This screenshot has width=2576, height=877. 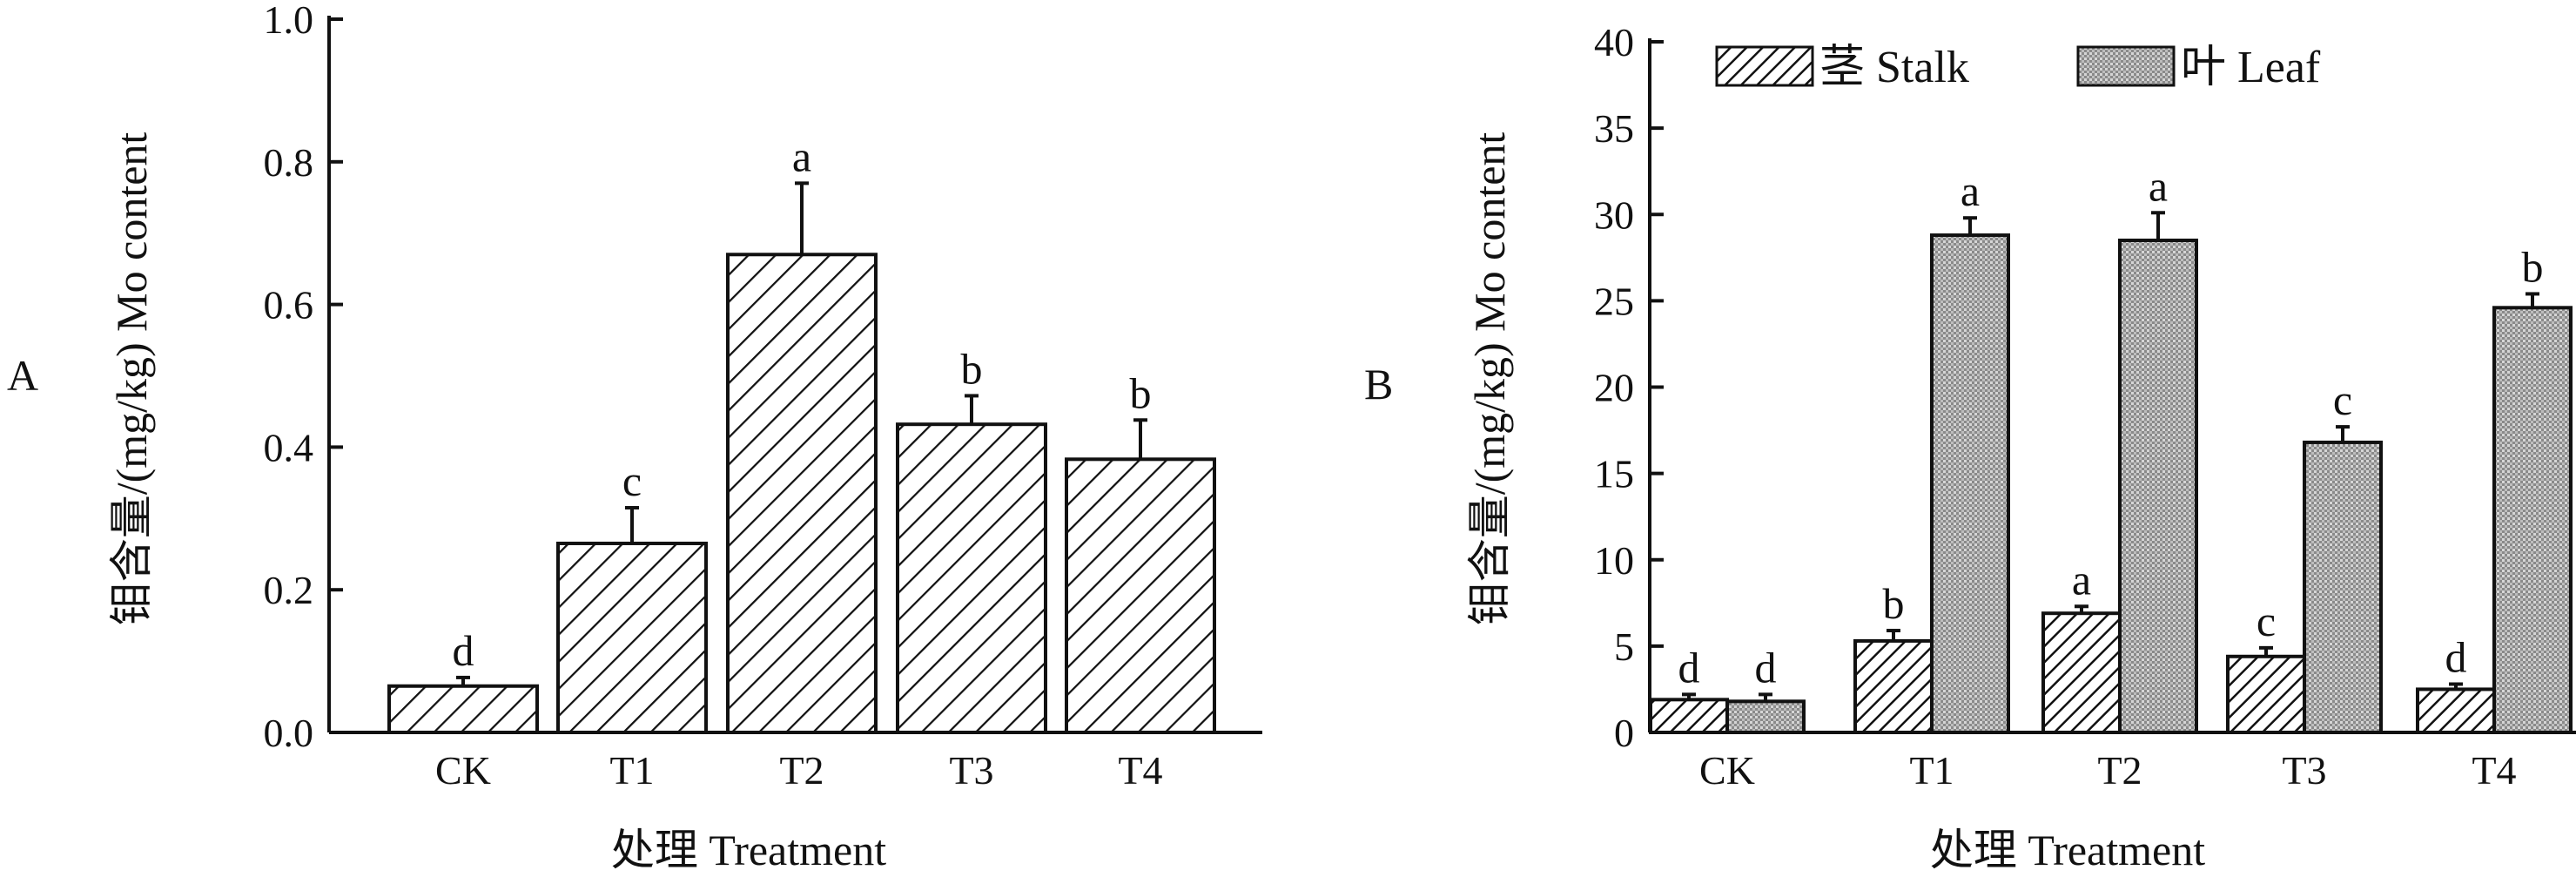 I want to click on panel-b-y-tick-label: 40, so click(x=1614, y=42).